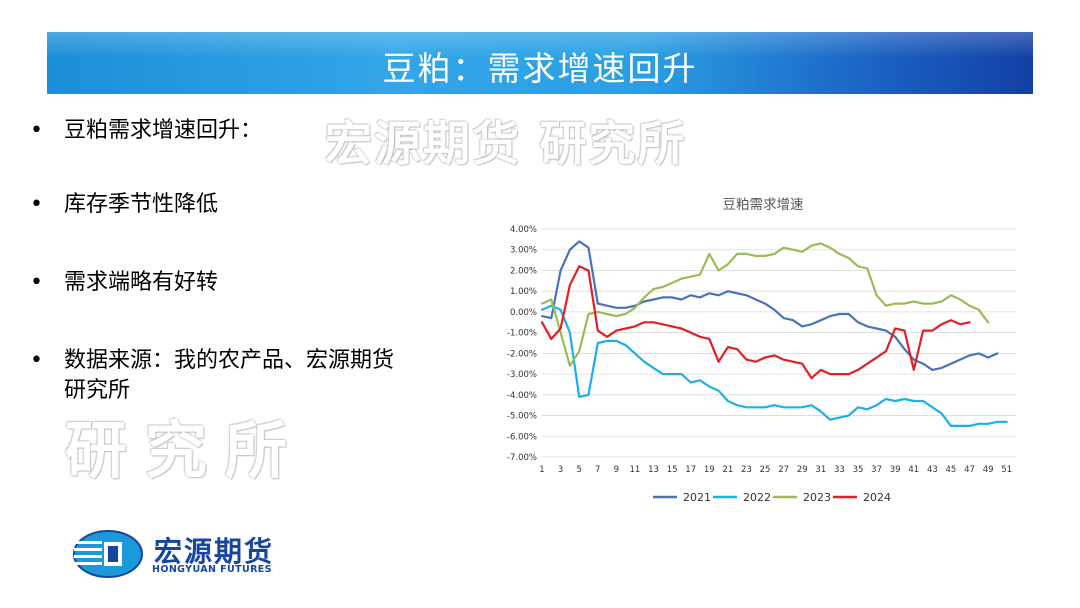  I want to click on y-tick-label: -6.00%, so click(522, 437).